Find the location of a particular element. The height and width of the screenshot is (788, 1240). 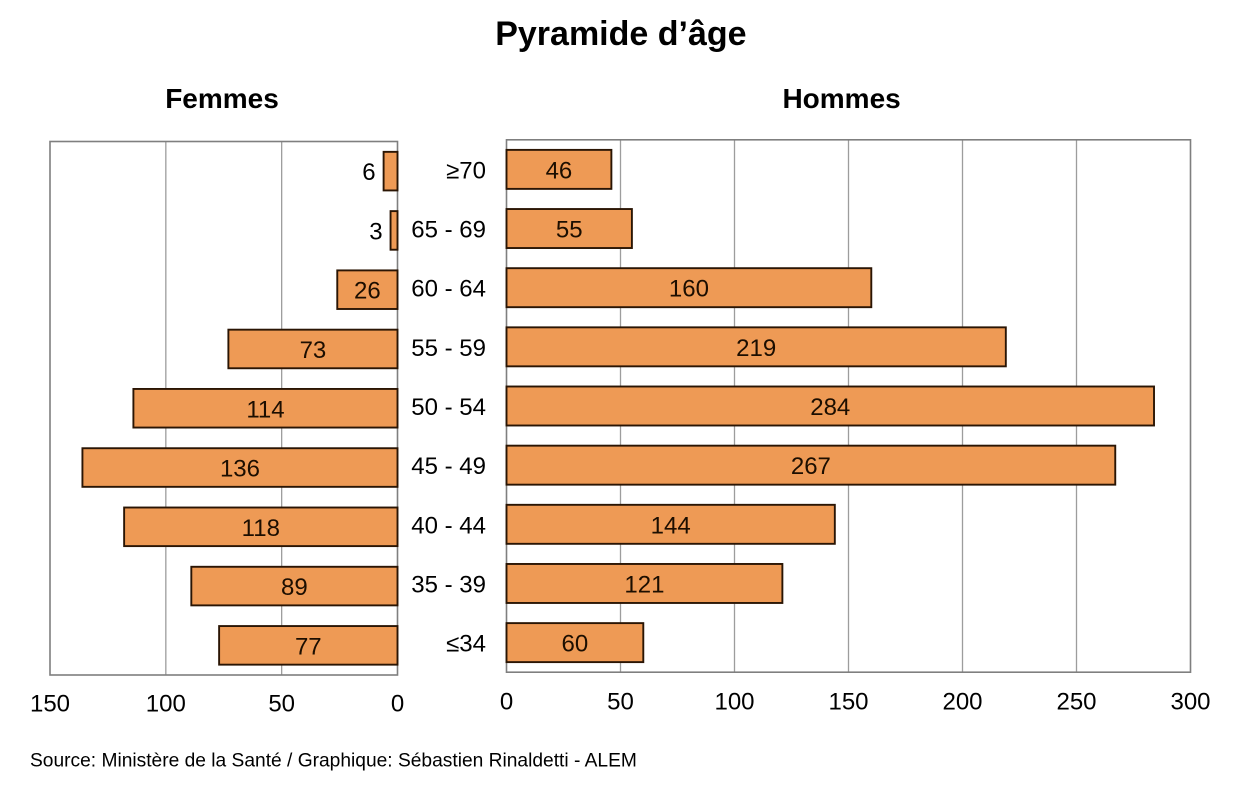

svg-text: 55 is located at coordinates (569, 230).